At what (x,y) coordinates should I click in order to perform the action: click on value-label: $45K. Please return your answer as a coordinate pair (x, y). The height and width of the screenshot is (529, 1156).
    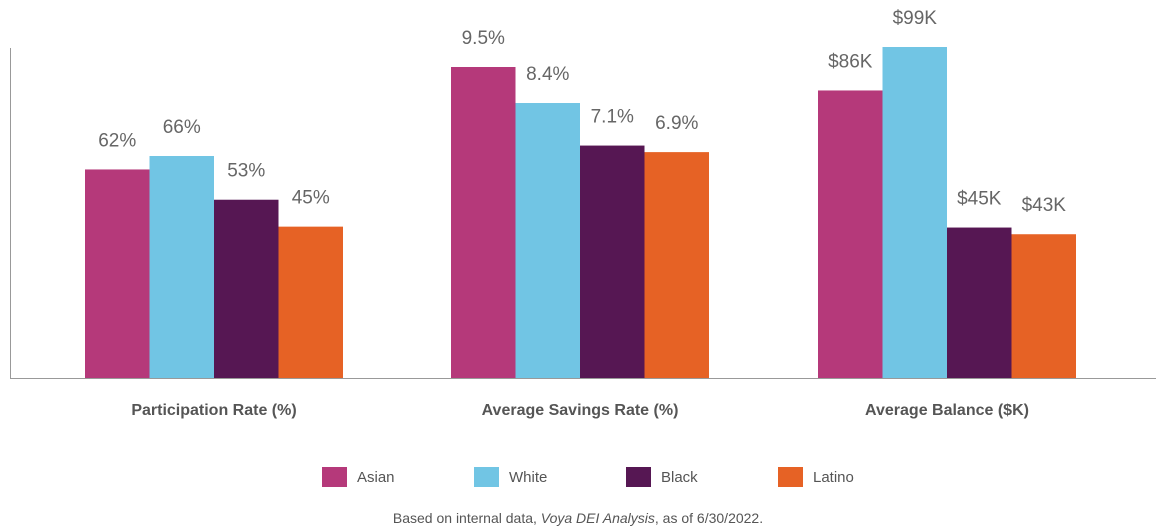
    Looking at the image, I should click on (979, 199).